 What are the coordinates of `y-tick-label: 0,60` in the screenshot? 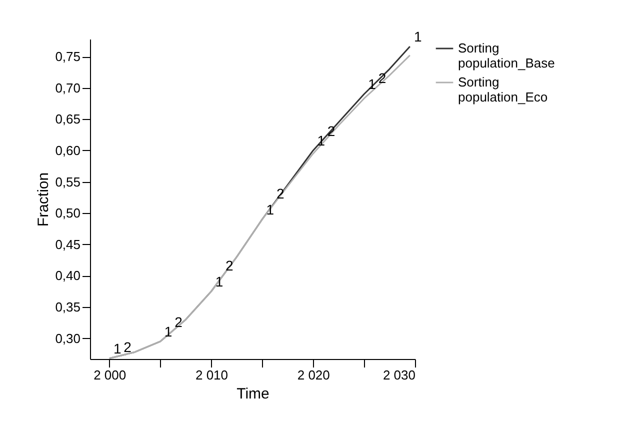 It's located at (67, 150).